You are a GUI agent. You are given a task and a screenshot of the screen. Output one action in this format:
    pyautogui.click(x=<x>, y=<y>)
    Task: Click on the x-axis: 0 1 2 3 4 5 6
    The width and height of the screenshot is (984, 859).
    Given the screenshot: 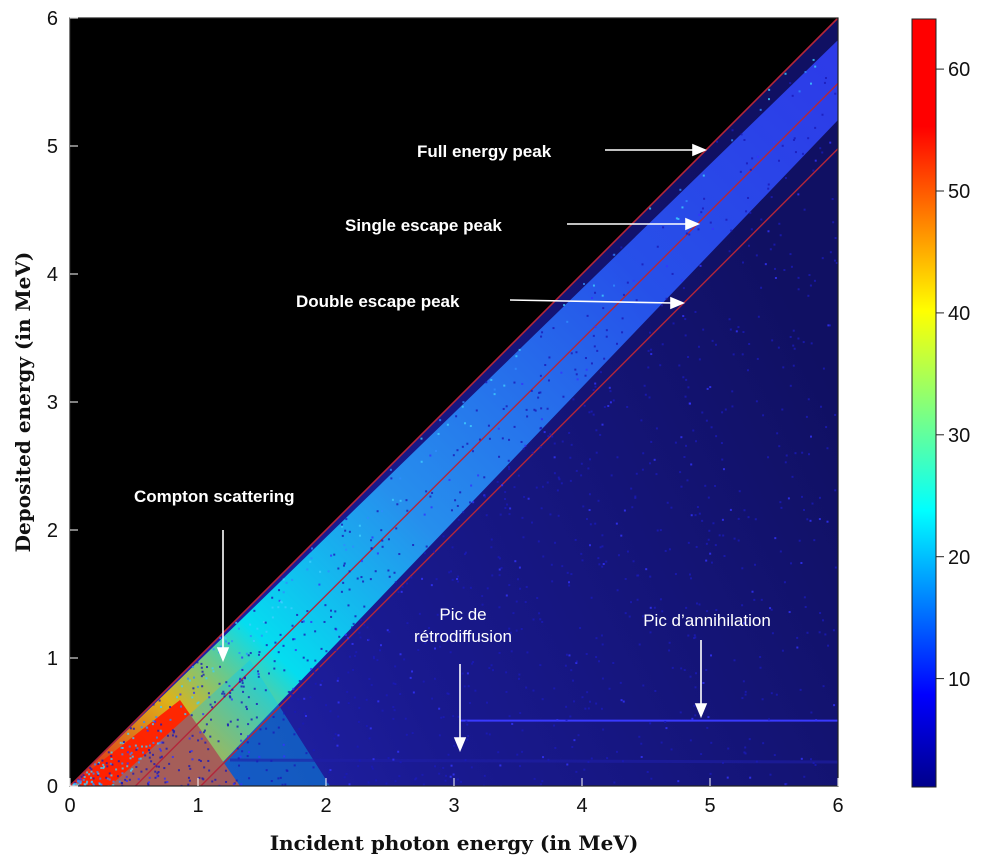 What is the action you would take?
    pyautogui.click(x=454, y=797)
    